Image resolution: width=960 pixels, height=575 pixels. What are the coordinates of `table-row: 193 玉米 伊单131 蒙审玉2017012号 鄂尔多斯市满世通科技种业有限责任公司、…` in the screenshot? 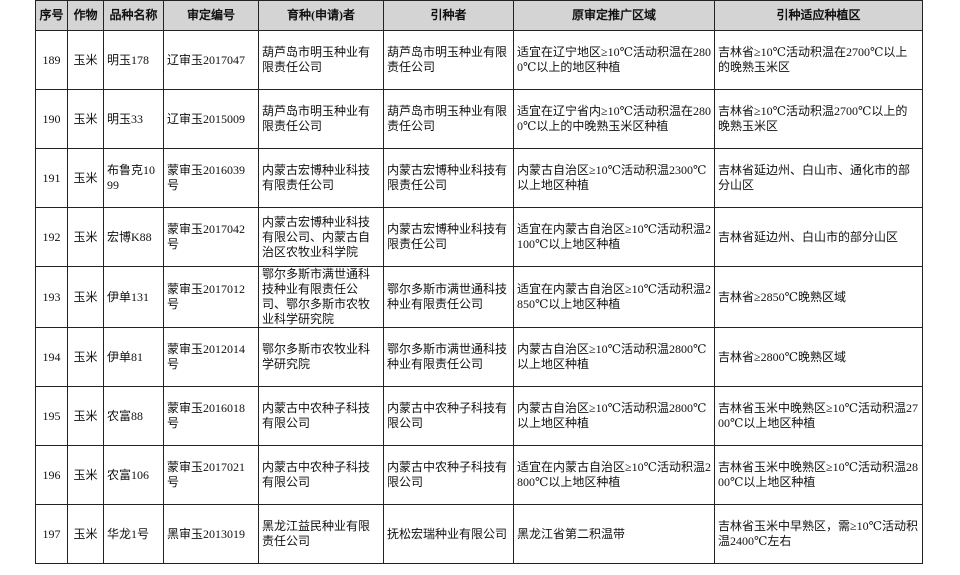 It's located at (479, 297).